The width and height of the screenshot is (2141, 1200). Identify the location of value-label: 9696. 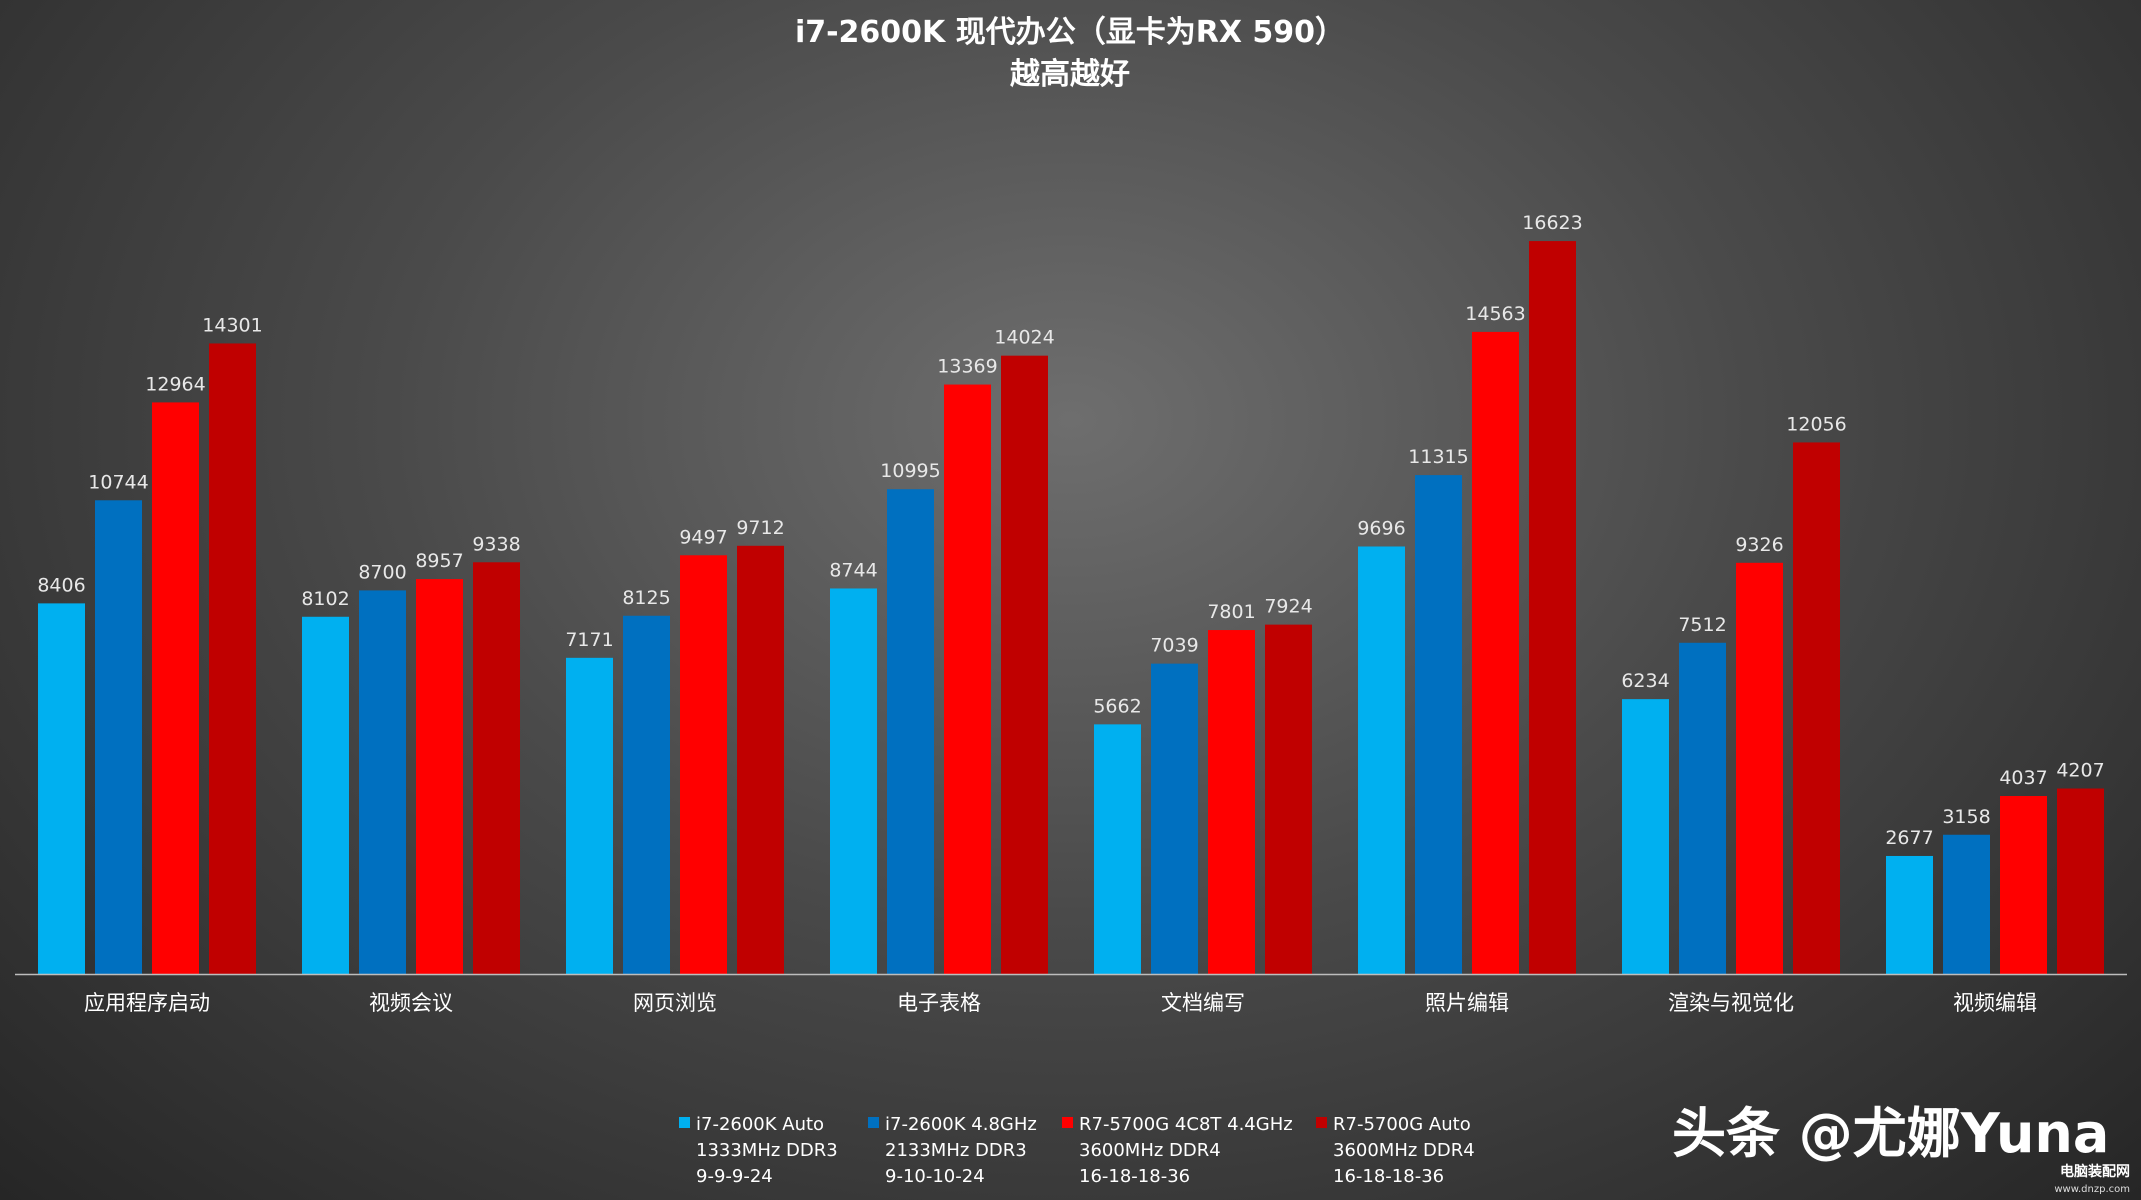
(1381, 528).